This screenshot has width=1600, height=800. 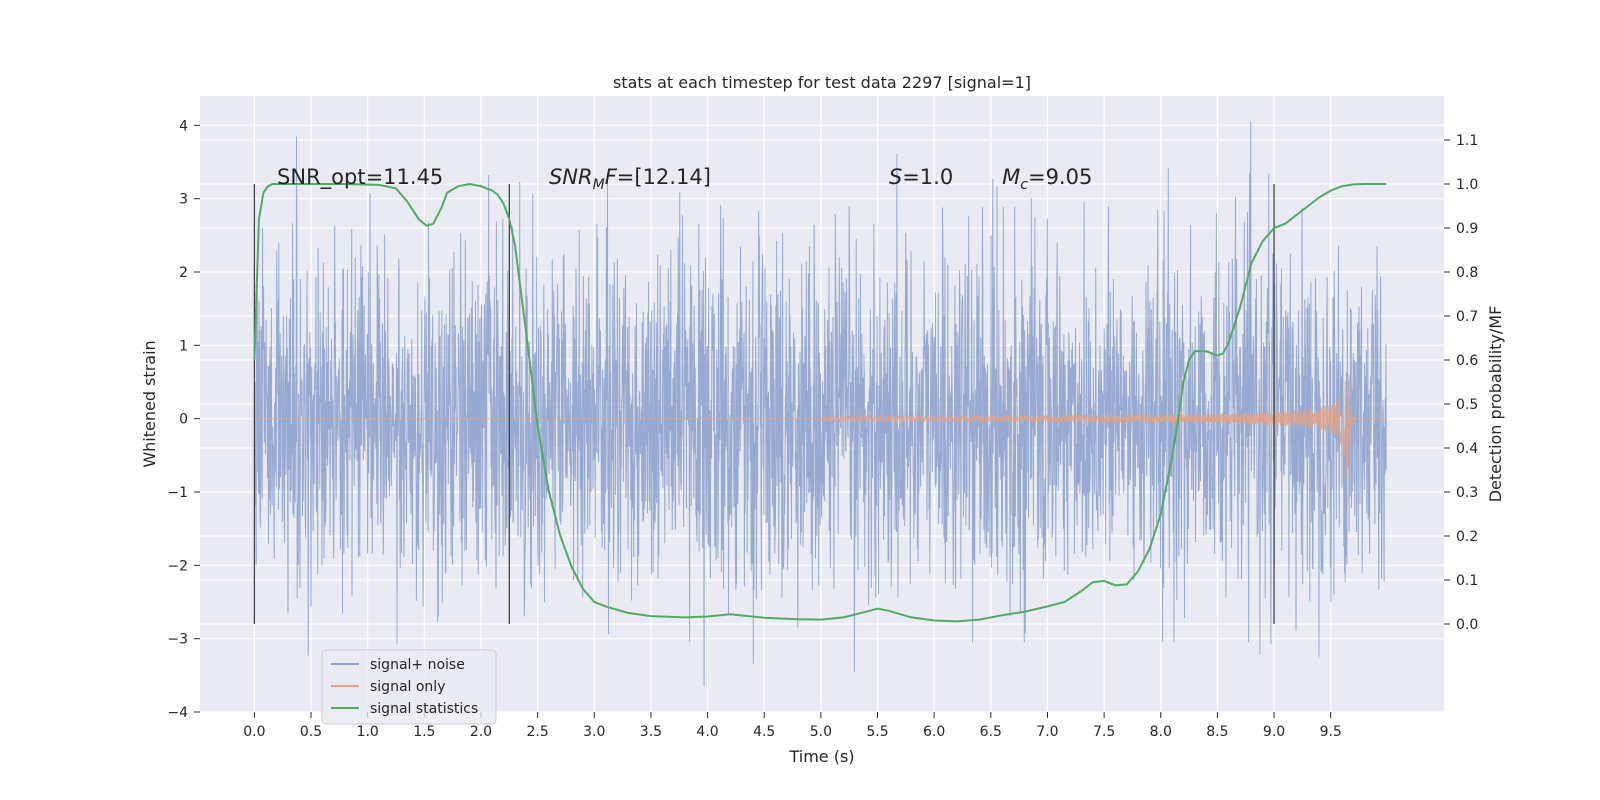 I want to click on y2-tick-label: 0.1, so click(x=1467, y=581).